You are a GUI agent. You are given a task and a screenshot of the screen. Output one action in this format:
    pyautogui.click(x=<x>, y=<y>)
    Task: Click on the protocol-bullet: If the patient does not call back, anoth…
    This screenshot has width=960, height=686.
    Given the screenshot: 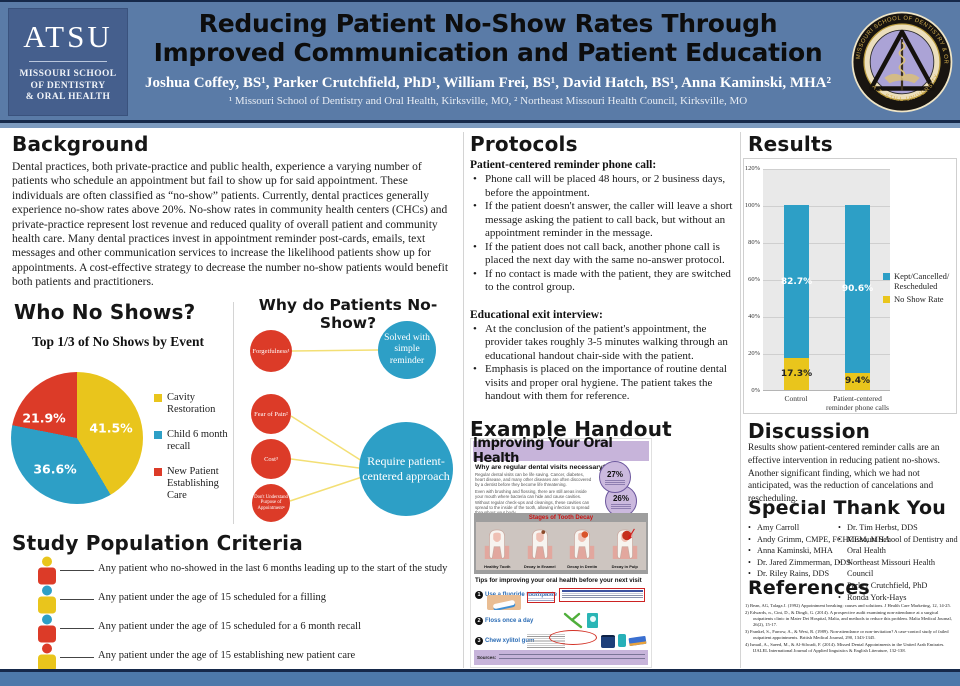 What is the action you would take?
    pyautogui.click(x=602, y=254)
    